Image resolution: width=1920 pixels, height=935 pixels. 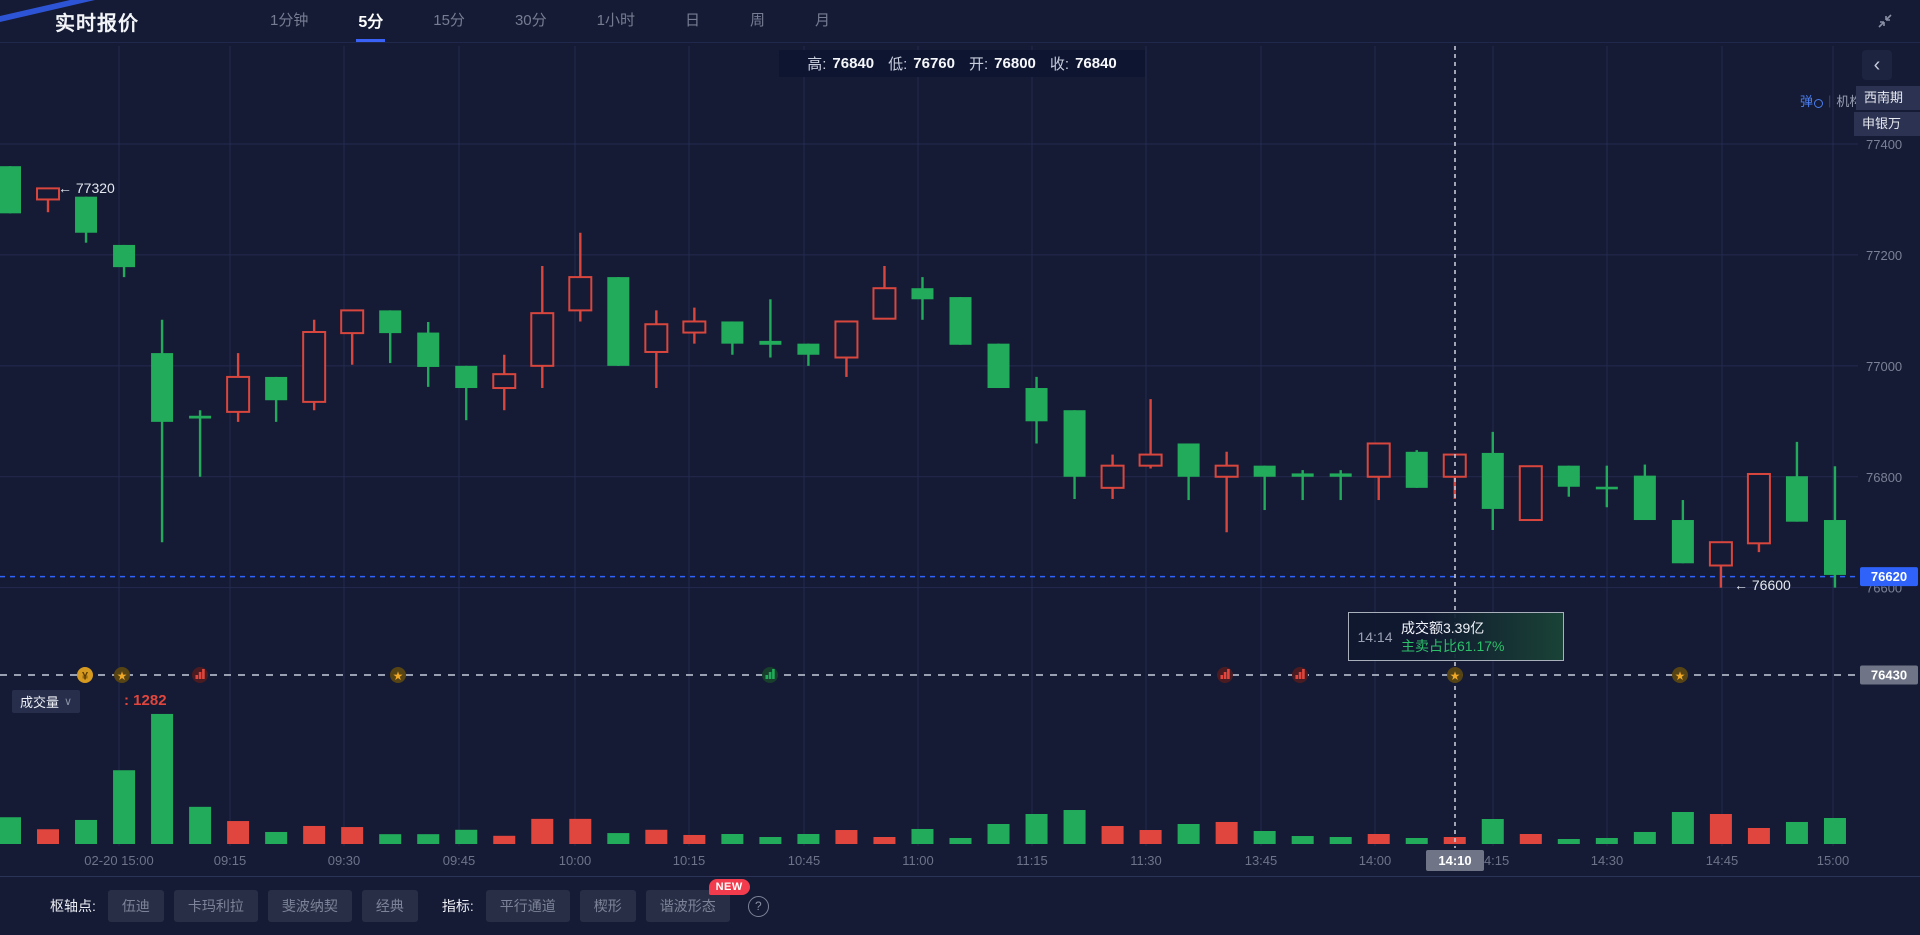 What do you see at coordinates (898, 64) in the screenshot?
I see `ohlc-label-1: 低:` at bounding box center [898, 64].